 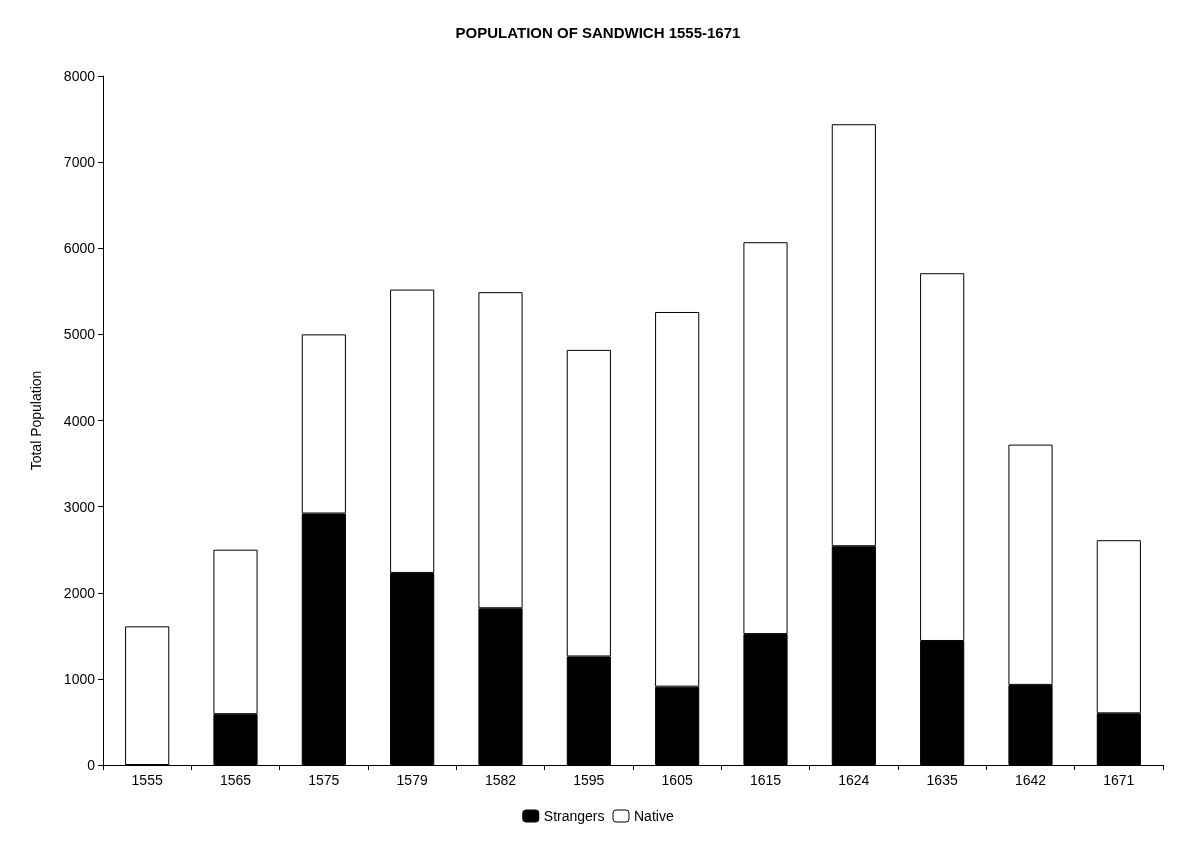 What do you see at coordinates (677, 780) in the screenshot?
I see `x-tick-label: 1605` at bounding box center [677, 780].